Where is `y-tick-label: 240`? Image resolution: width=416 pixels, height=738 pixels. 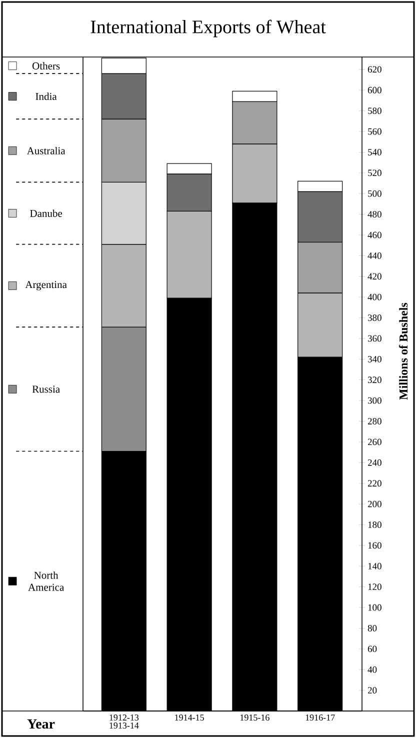 y-tick-label: 240 is located at coordinates (375, 462).